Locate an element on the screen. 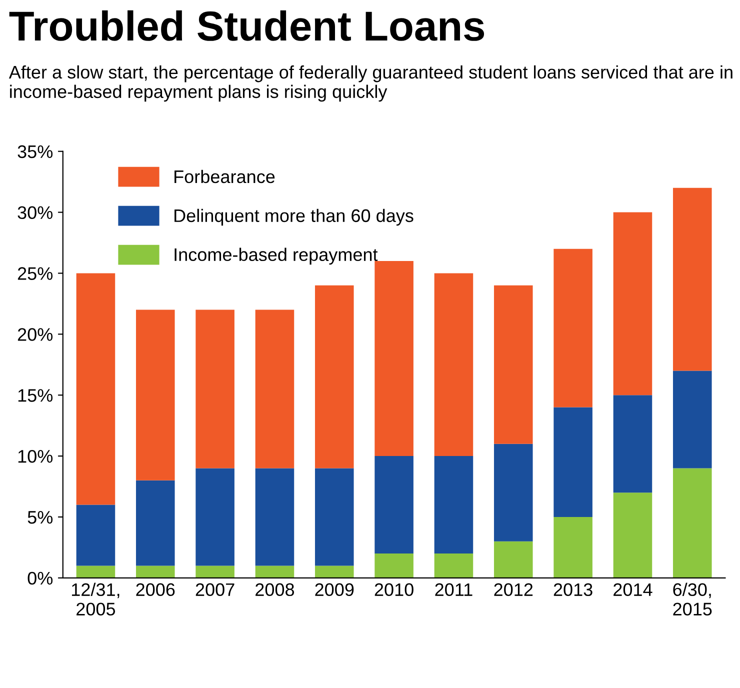  x-tick-label: 2012 is located at coordinates (513, 589).